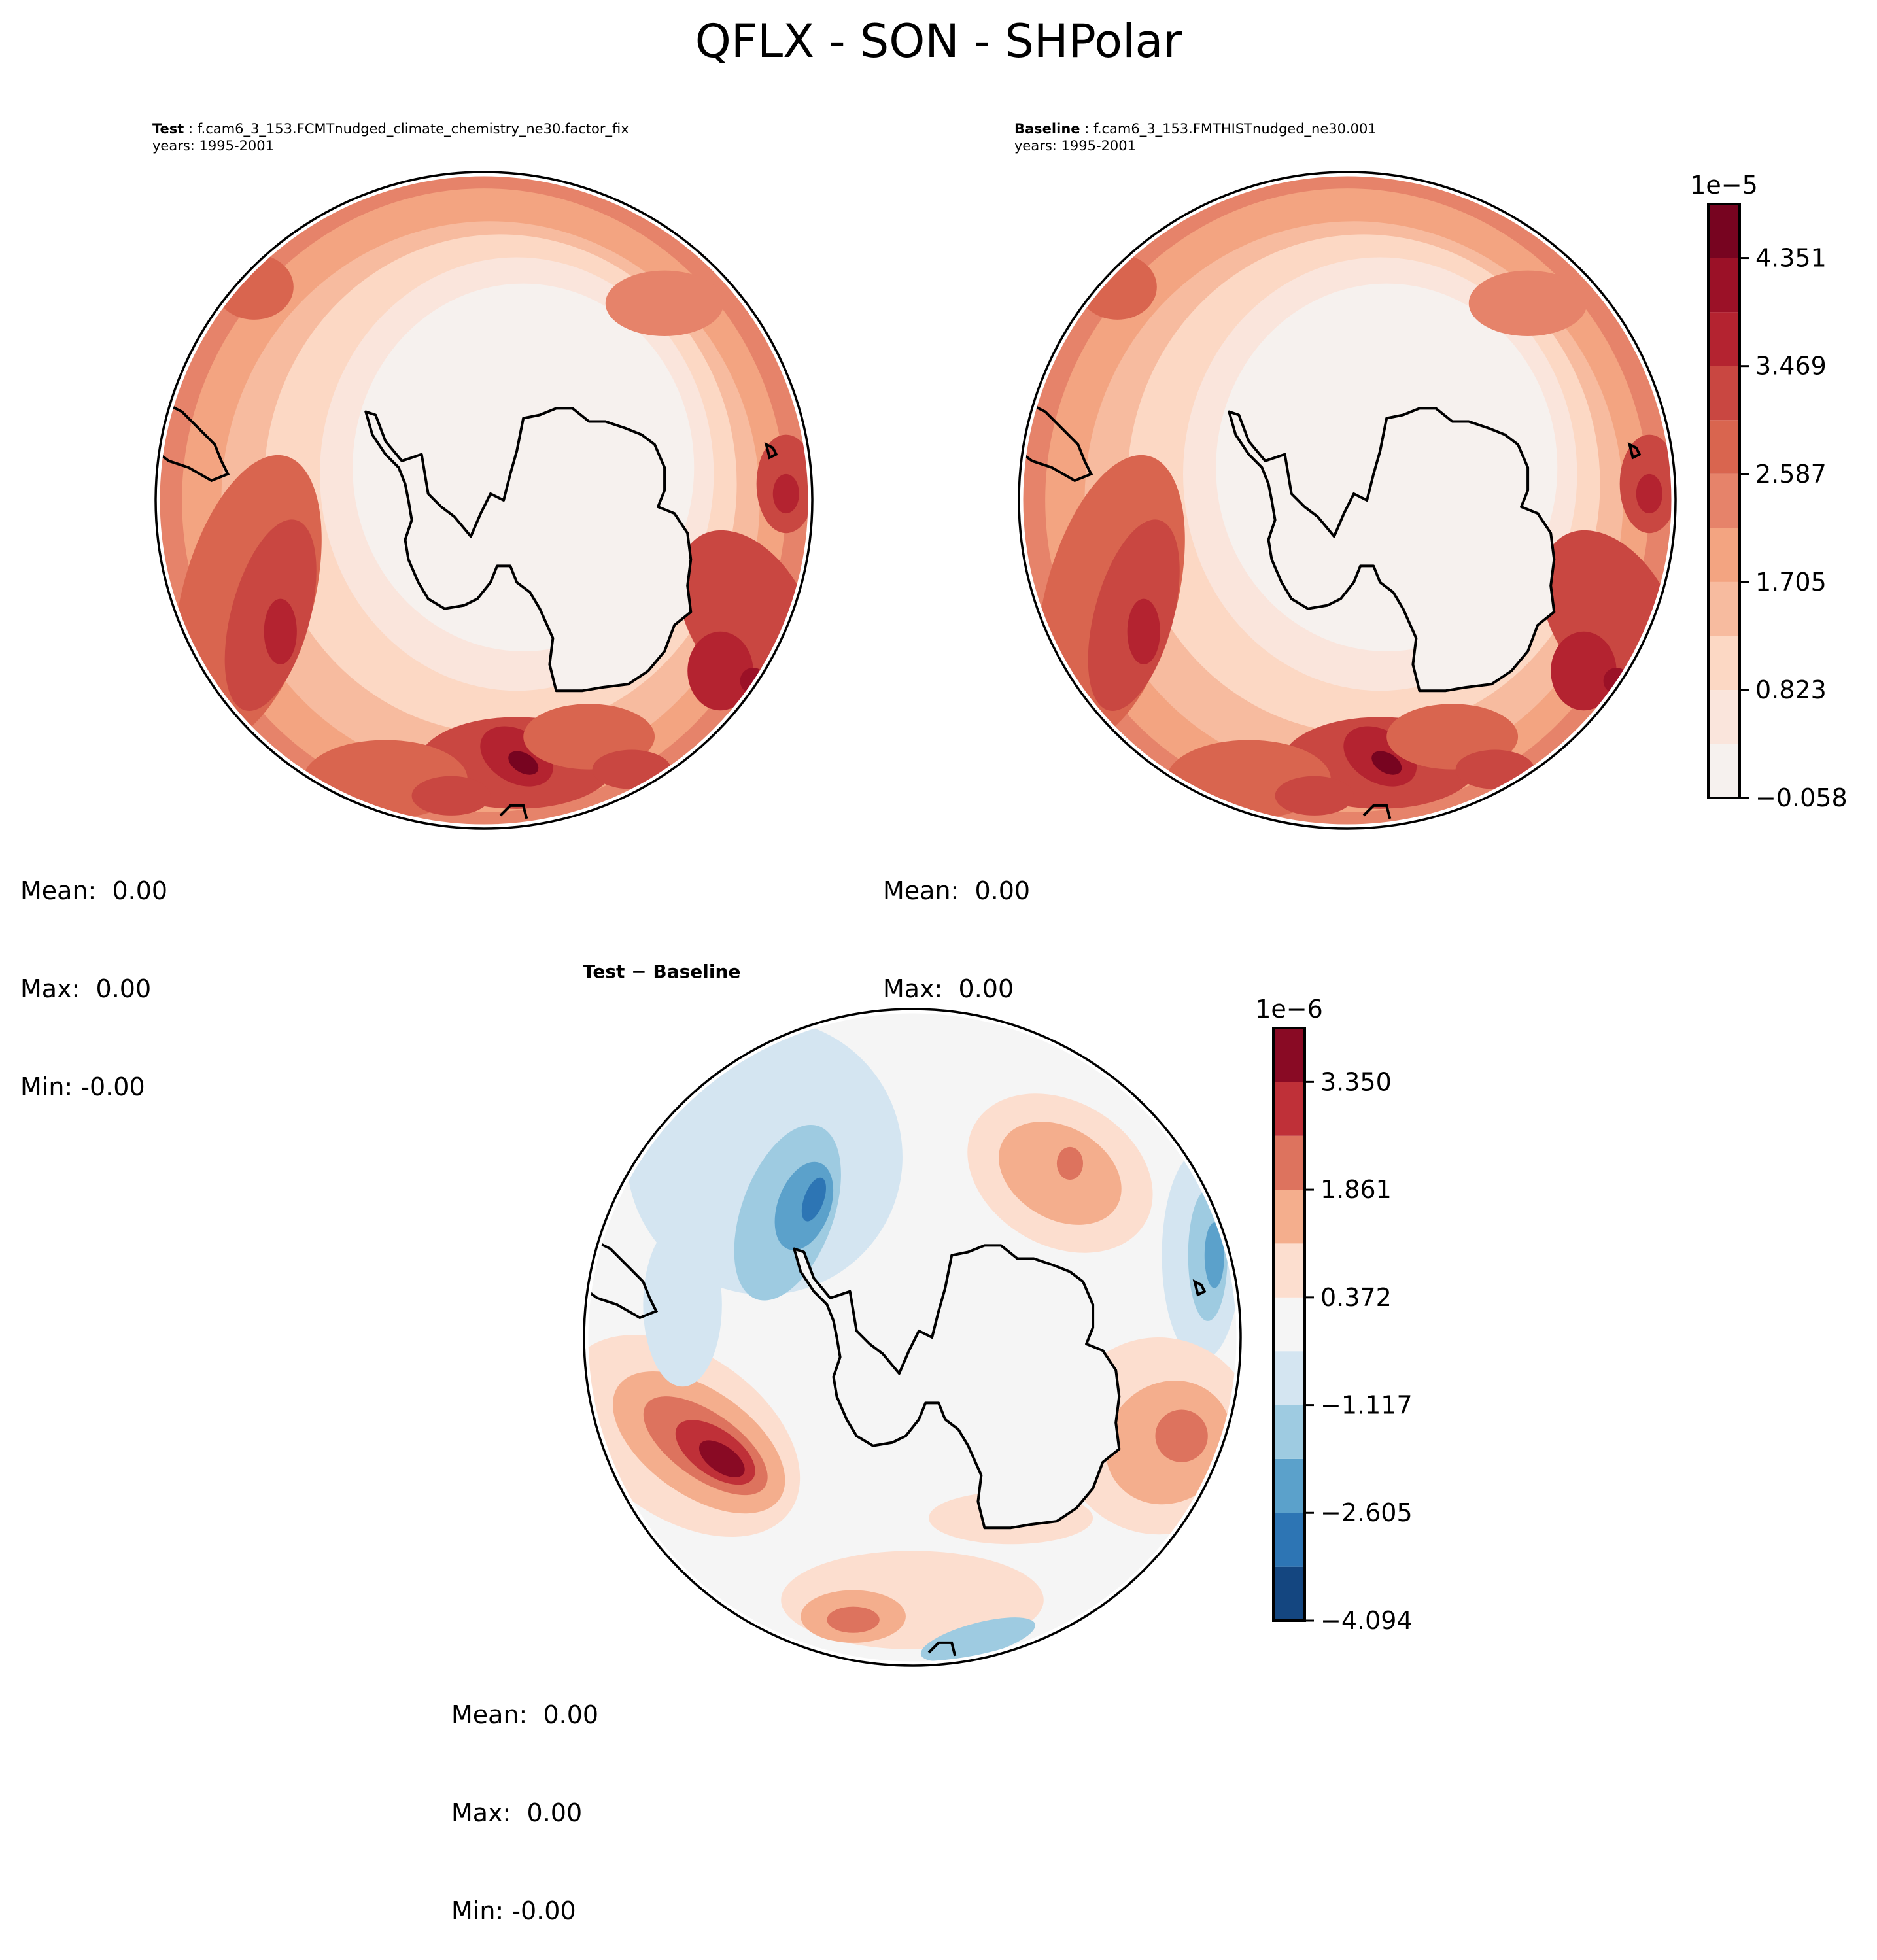  I want to click on colorbar-tick-label: 3.350, so click(1356, 1081).